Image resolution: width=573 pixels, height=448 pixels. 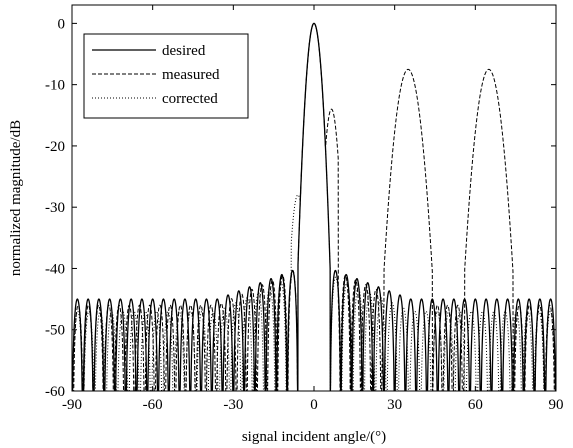 What do you see at coordinates (190, 99) in the screenshot?
I see `legend-label-corrected: corrected` at bounding box center [190, 99].